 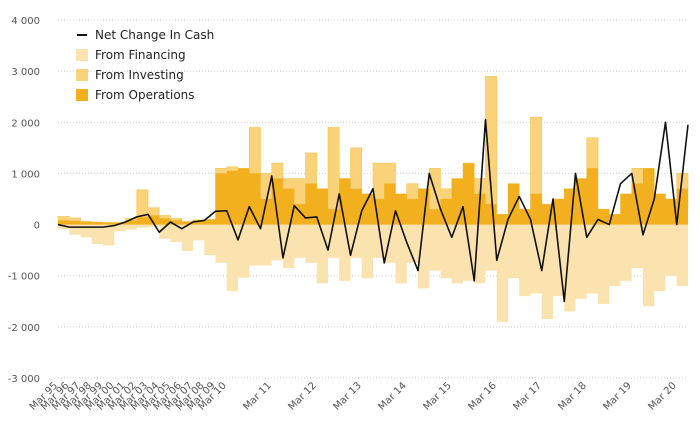 I want to click on legend-label: From Financing, so click(x=140, y=55).